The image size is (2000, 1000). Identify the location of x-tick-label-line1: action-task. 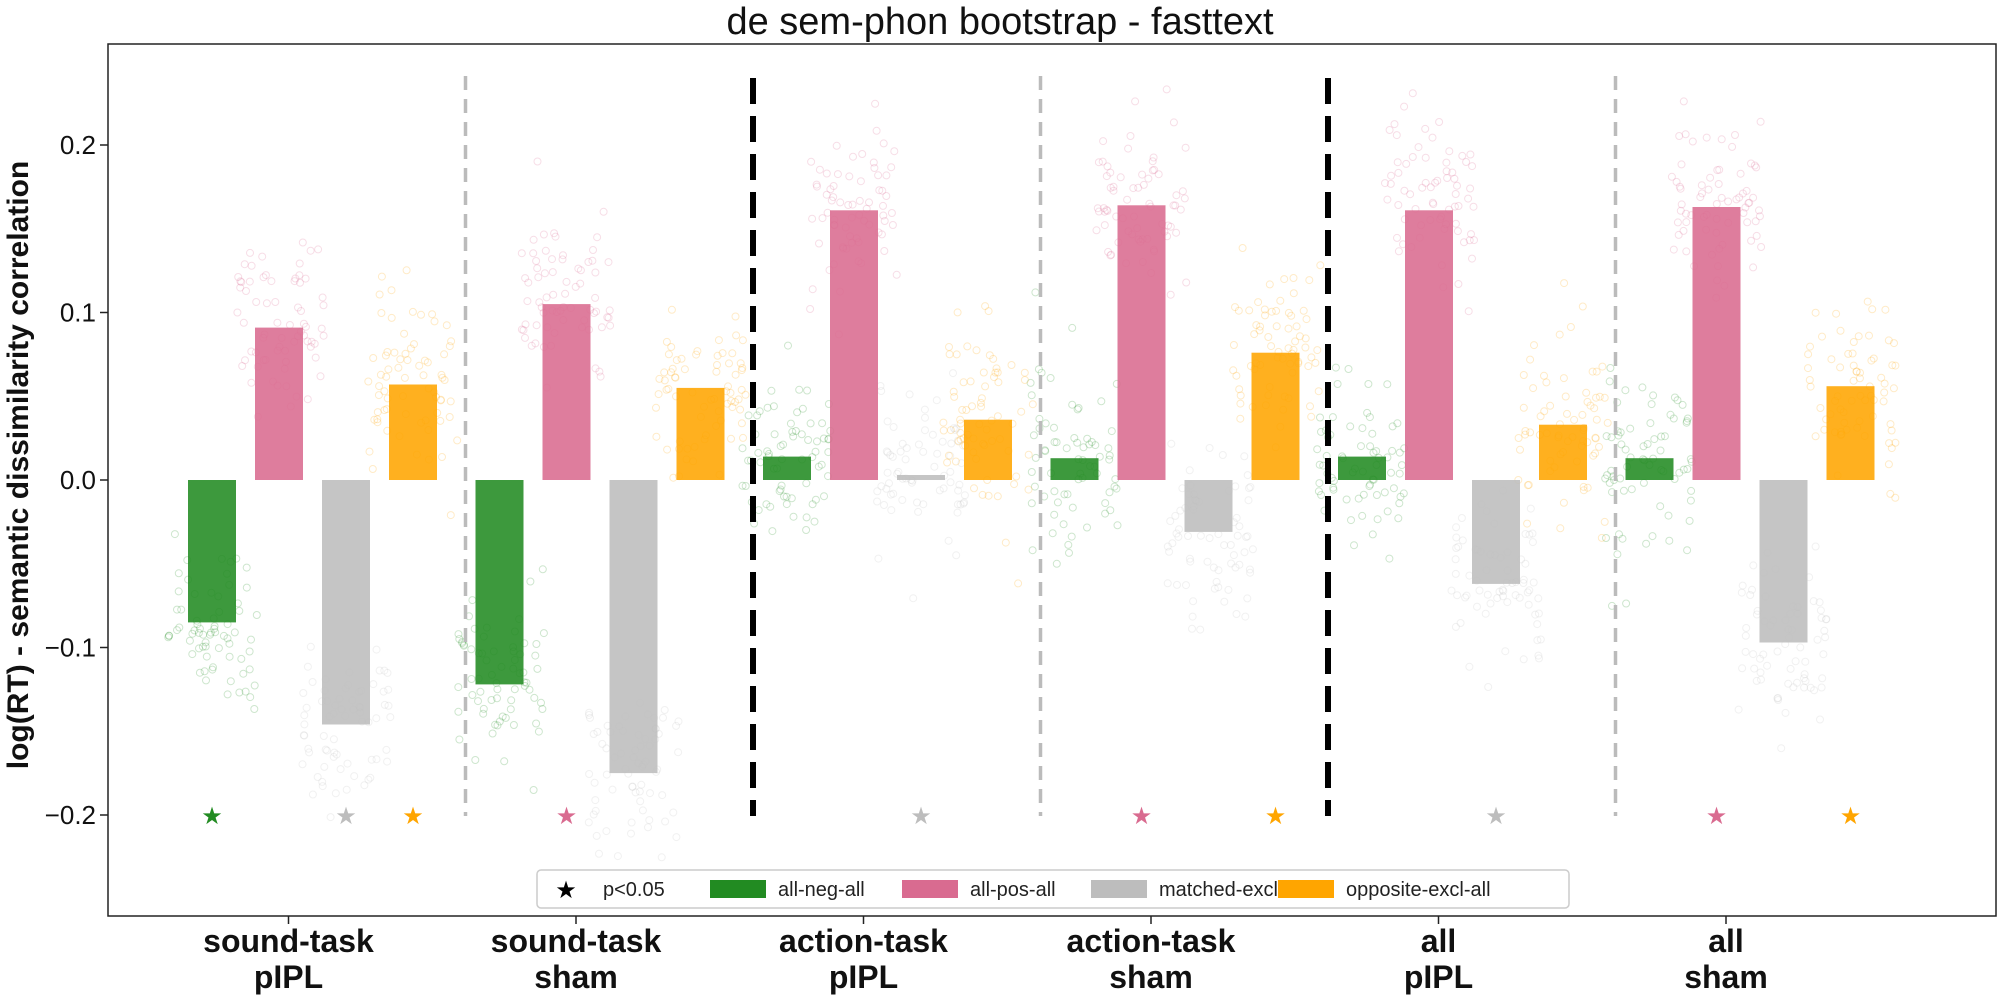
(863, 941).